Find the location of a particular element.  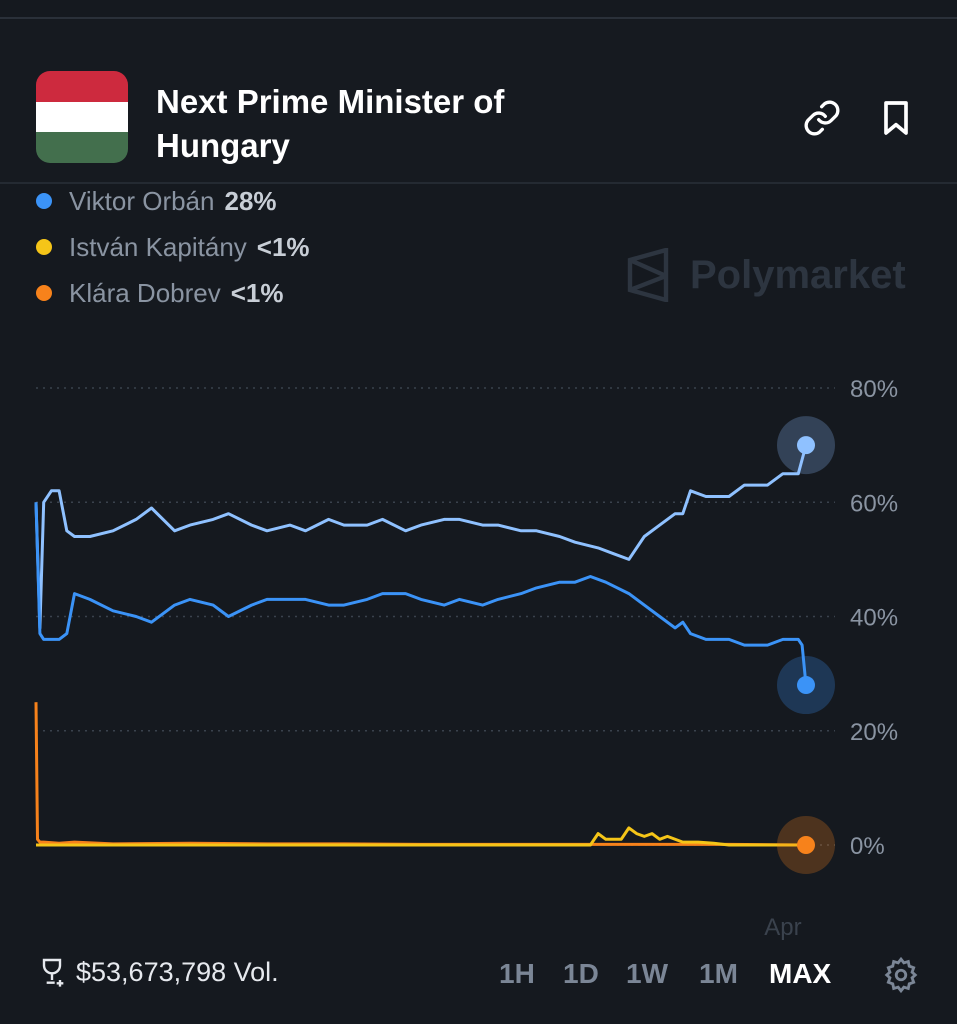

y-tick-label: 0% is located at coordinates (867, 846).